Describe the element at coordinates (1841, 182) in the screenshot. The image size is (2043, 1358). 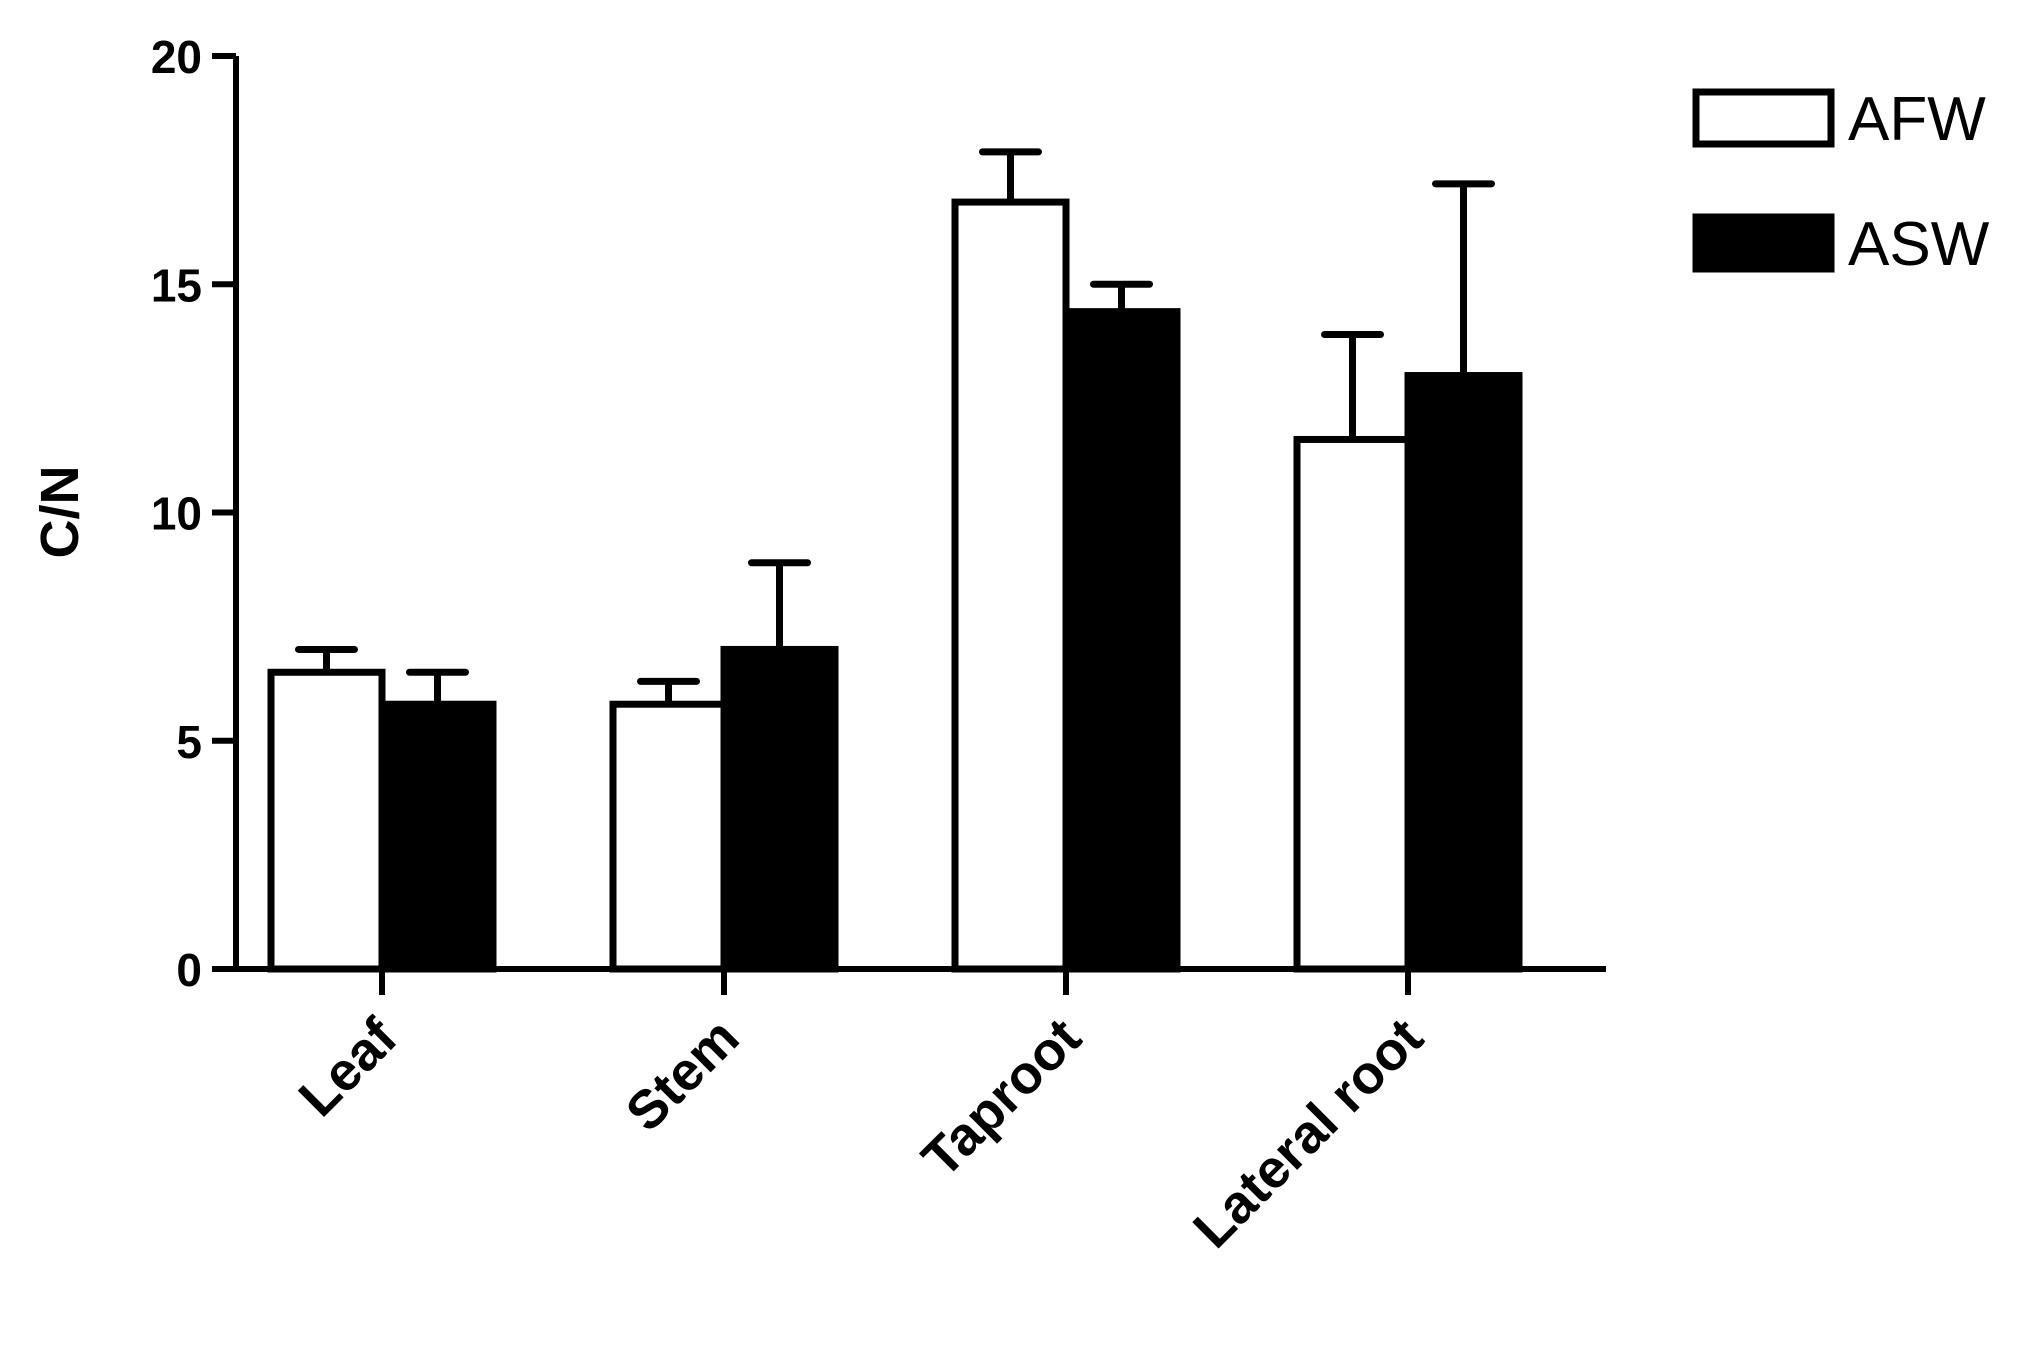
I see `legend: AFW ASW` at that location.